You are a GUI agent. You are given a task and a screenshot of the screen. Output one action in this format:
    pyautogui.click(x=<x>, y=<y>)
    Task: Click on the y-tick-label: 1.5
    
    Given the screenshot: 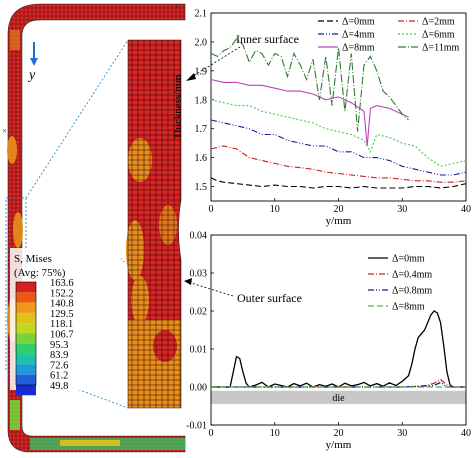 What is the action you would take?
    pyautogui.click(x=201, y=187)
    